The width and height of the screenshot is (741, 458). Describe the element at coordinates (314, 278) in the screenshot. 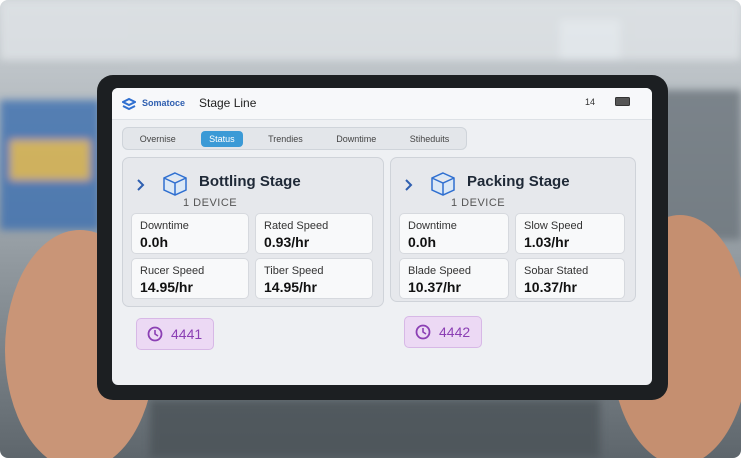

I see `metric-box: Tiber Speed 14.95/hr` at that location.